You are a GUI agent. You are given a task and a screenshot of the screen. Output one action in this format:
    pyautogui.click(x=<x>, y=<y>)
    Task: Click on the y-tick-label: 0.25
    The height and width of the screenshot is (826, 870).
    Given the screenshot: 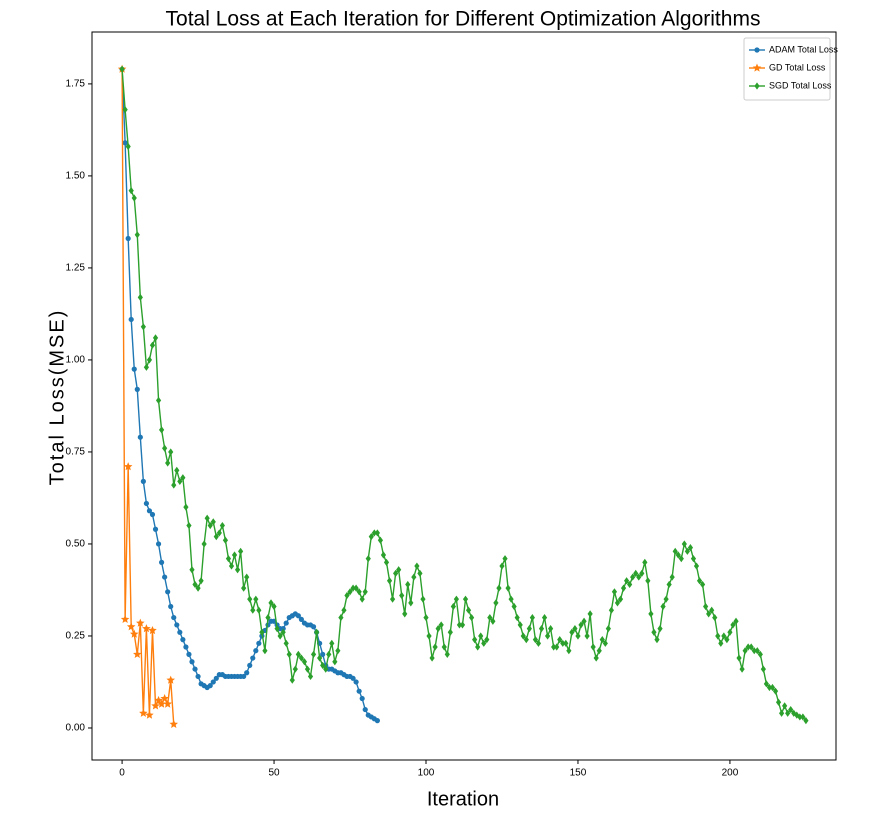 What is the action you would take?
    pyautogui.click(x=76, y=636)
    